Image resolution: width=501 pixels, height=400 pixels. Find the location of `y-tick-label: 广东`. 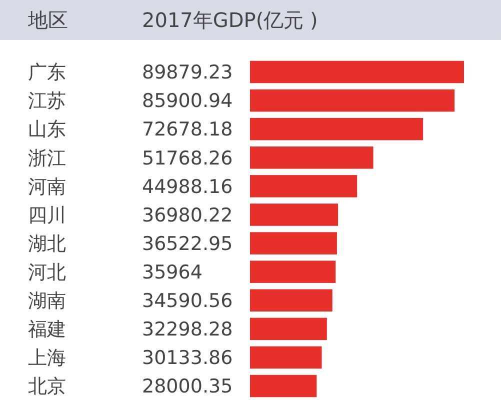

y-tick-label: 广东 is located at coordinates (47, 73).